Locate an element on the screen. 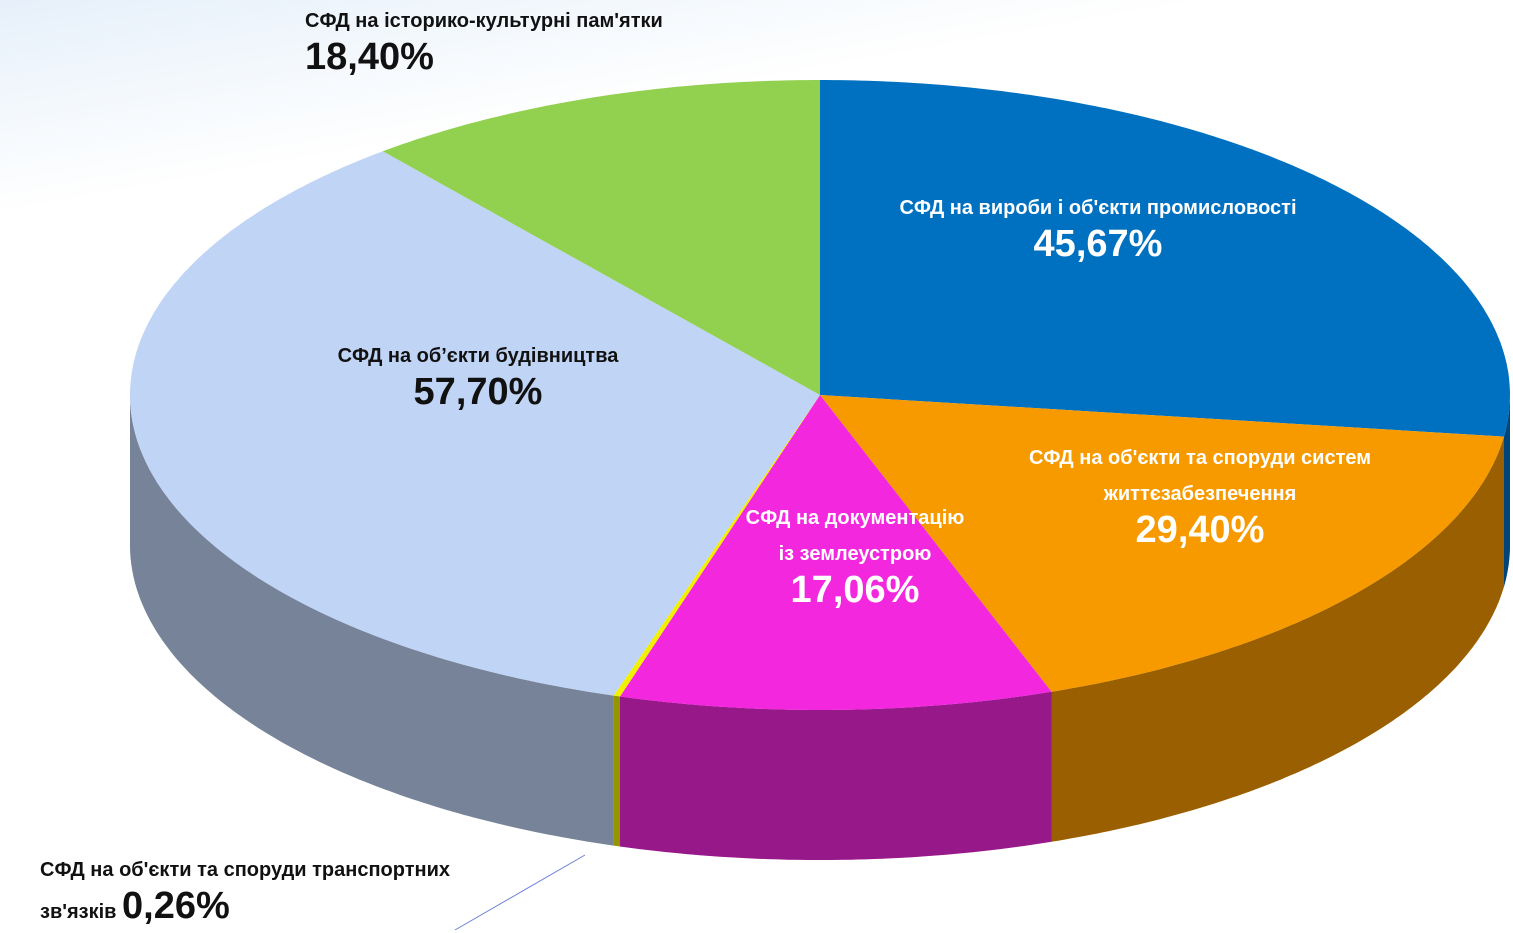  category-name: СФД на вироби і об'єкти промисловості is located at coordinates (1098, 208).